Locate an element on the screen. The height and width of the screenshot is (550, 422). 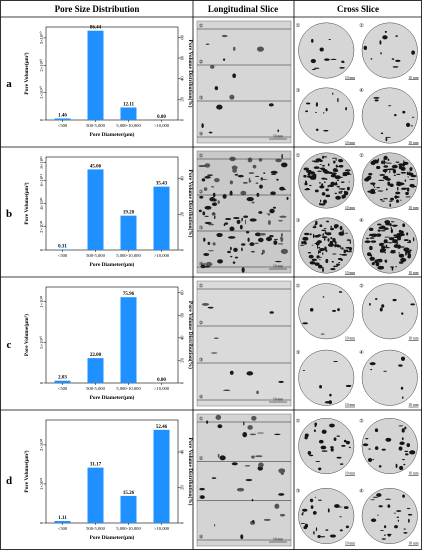
slice-number: ① is located at coordinates (201, 287).